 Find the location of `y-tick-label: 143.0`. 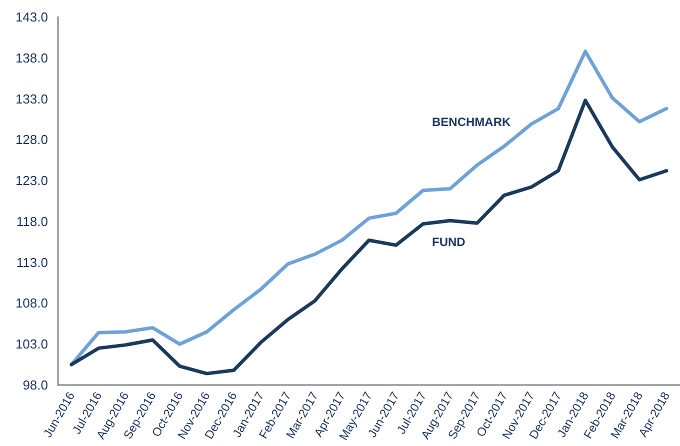

y-tick-label: 143.0 is located at coordinates (31, 17).